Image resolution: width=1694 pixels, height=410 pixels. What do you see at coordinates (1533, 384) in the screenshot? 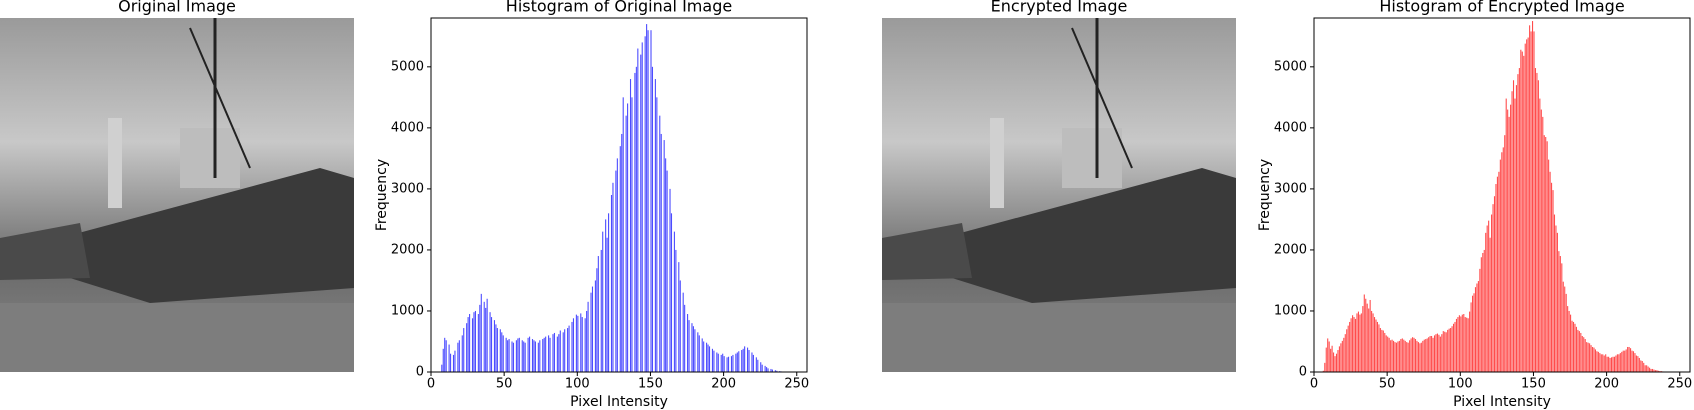
I see `x-tick-label: 150` at bounding box center [1533, 384].